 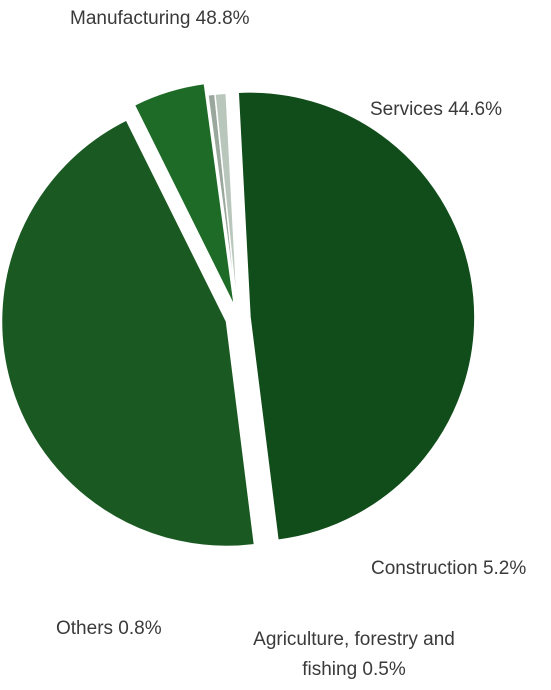 What do you see at coordinates (436, 109) in the screenshot?
I see `label-services: Services 44.6%` at bounding box center [436, 109].